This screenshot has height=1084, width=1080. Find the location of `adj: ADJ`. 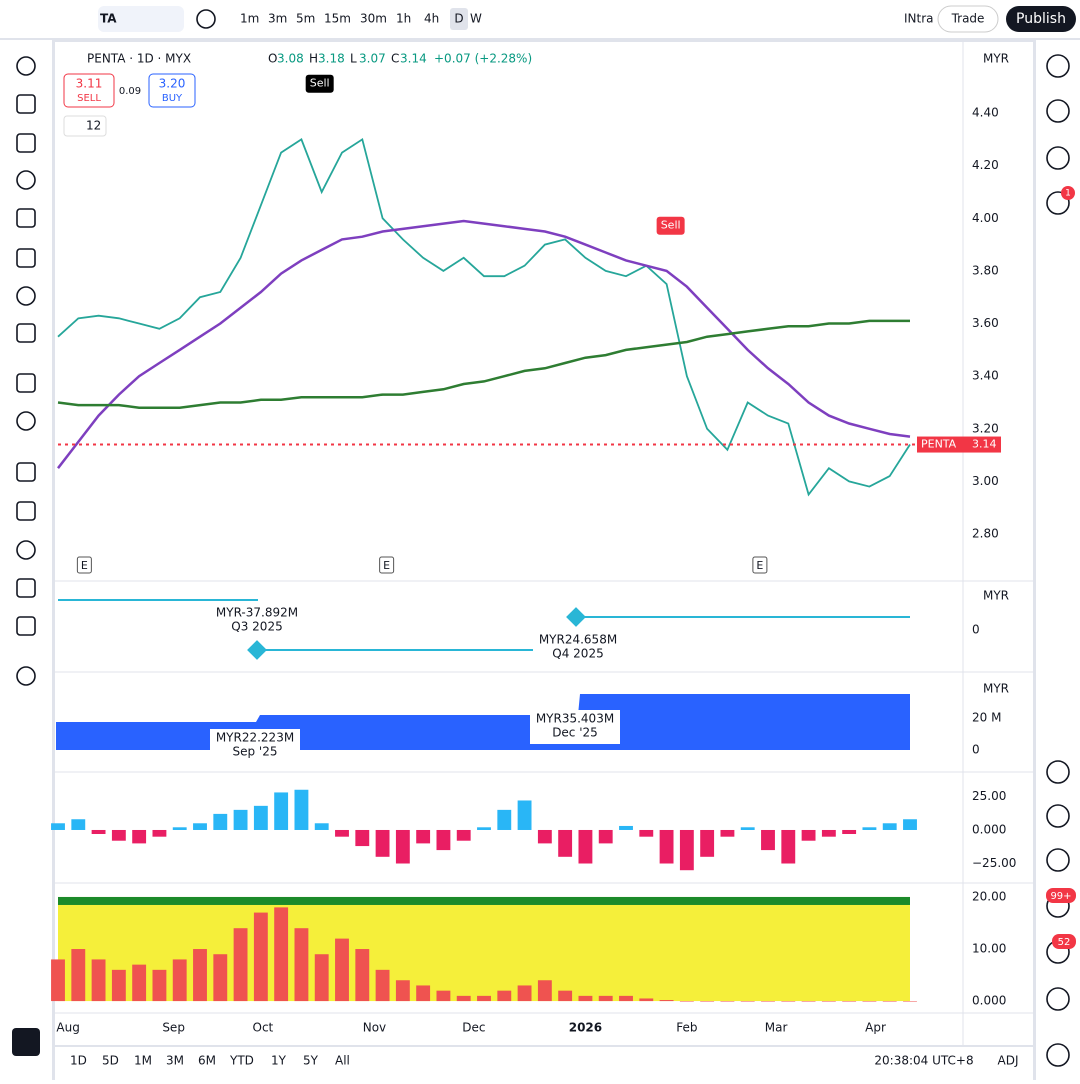

adj: ADJ is located at coordinates (1008, 1061).